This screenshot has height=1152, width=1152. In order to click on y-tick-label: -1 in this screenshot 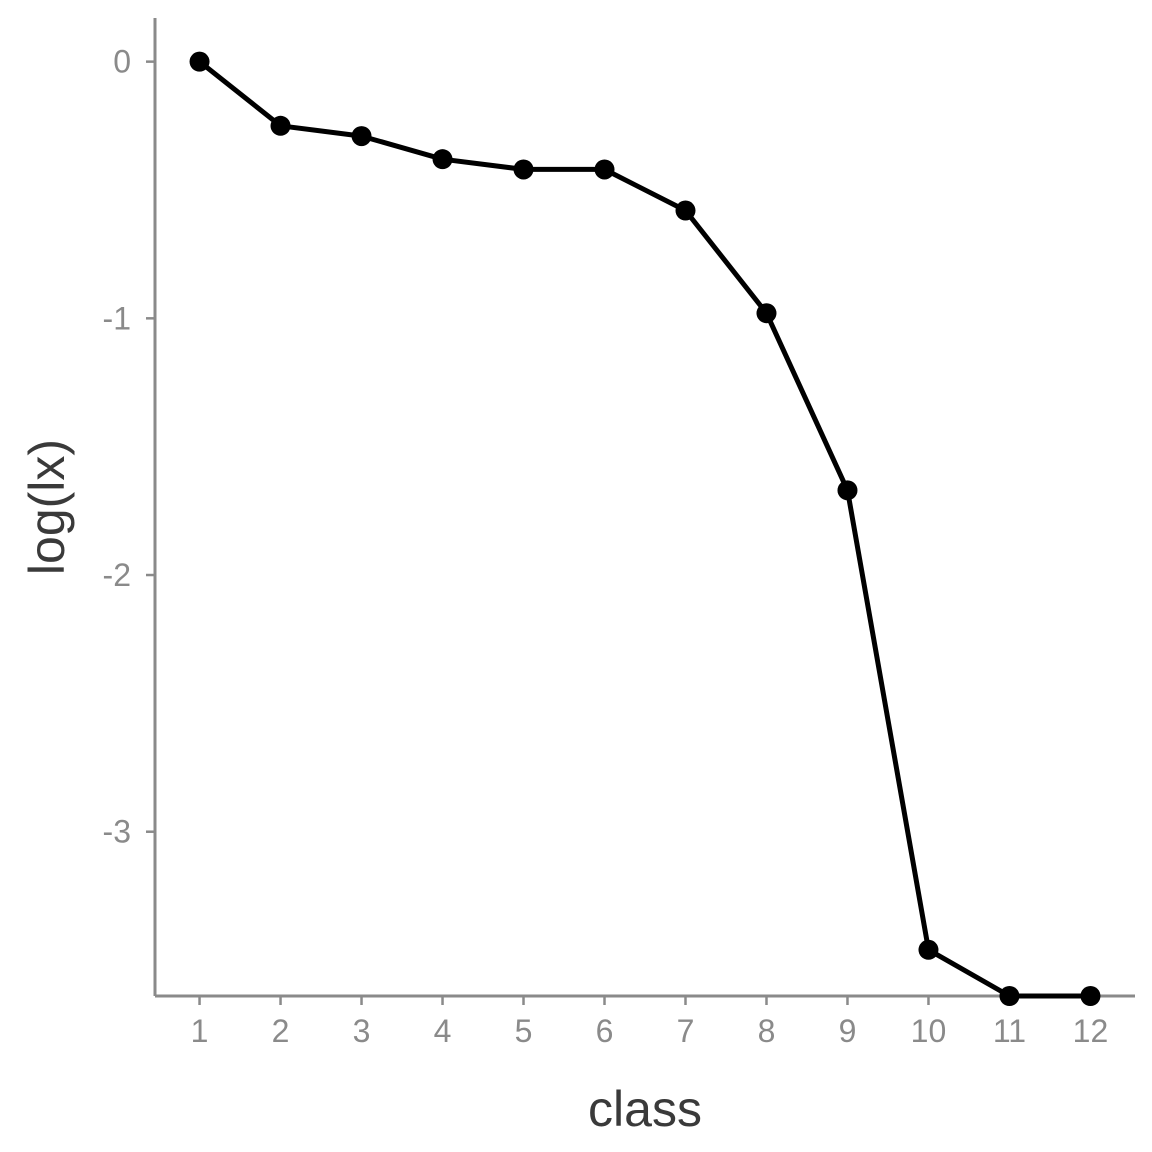, I will do `click(117, 318)`.